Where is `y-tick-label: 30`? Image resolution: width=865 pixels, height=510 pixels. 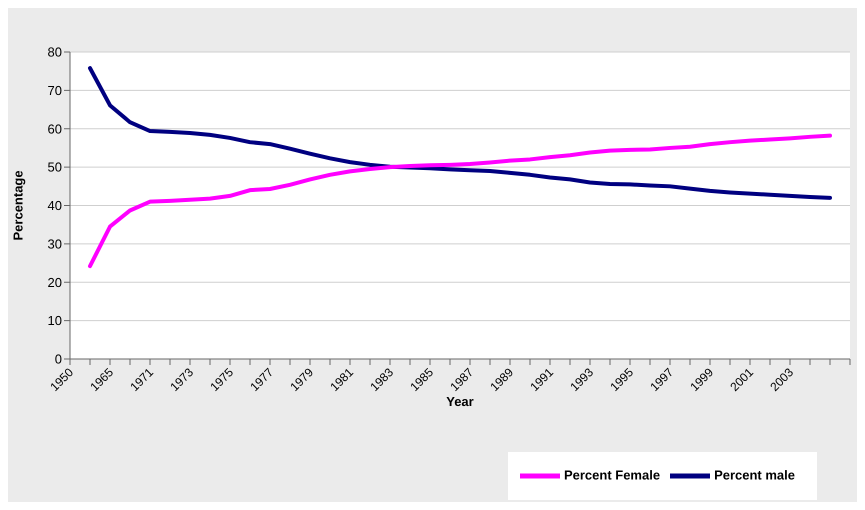
y-tick-label: 30 is located at coordinates (55, 244).